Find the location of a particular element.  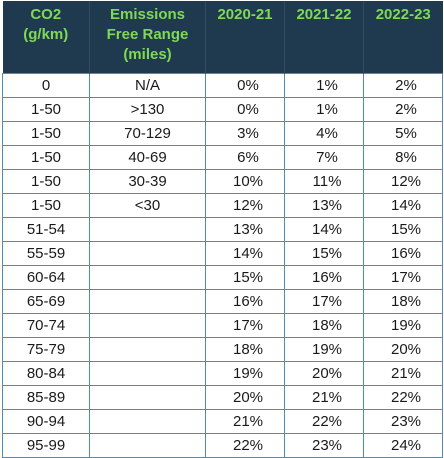

header-co2: CO2 (g/km) is located at coordinates (46, 37).